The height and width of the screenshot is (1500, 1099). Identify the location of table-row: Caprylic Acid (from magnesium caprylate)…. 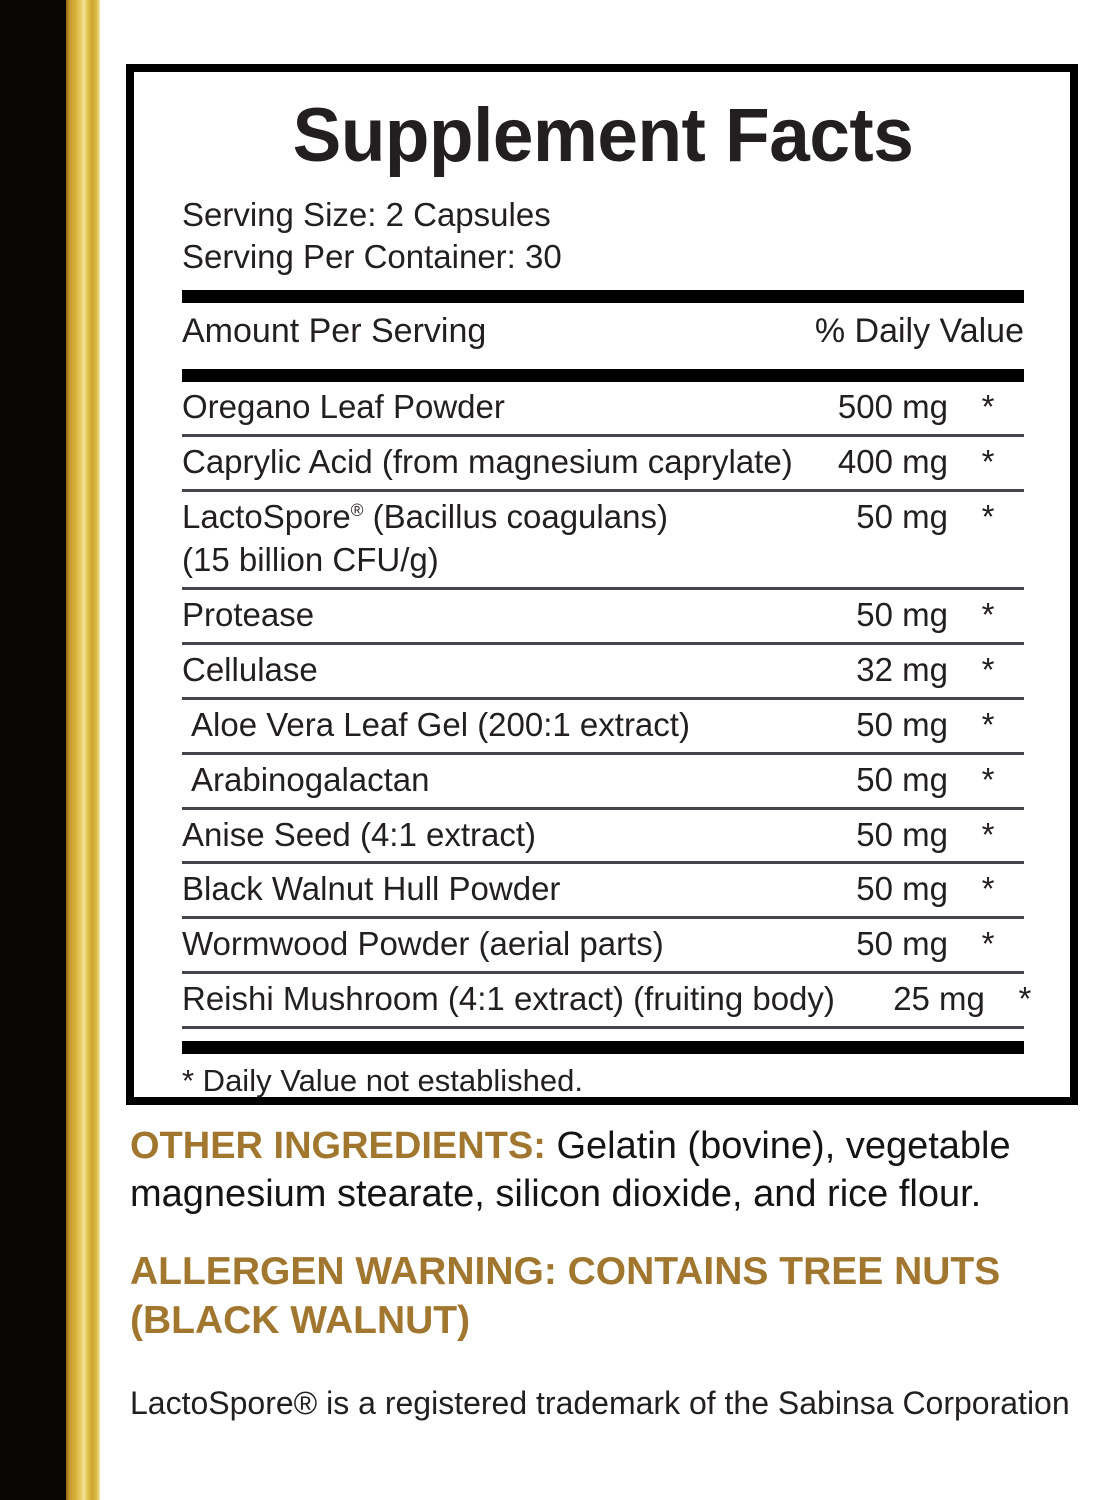
(603, 463).